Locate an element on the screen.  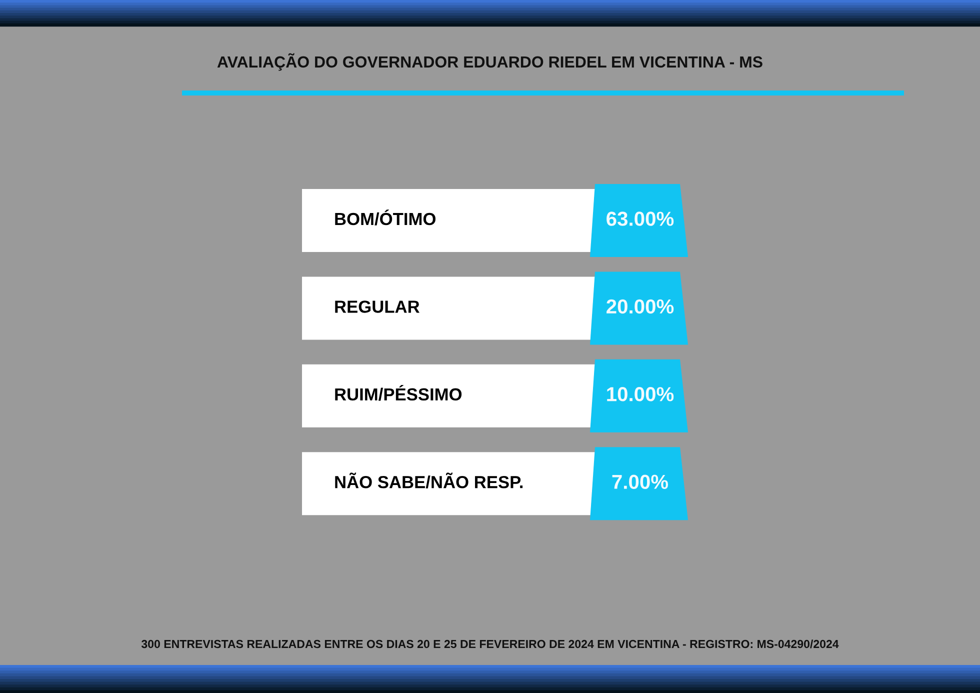
category-label: NÃO SABE/NÃO RESP. is located at coordinates (429, 480).